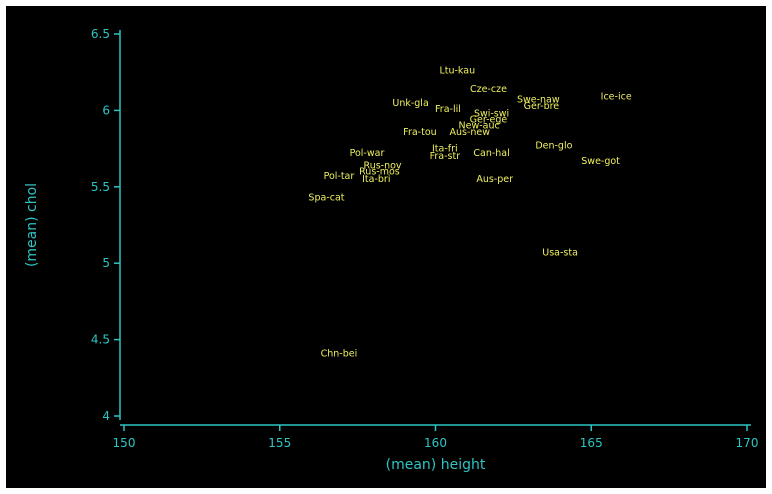 The width and height of the screenshot is (772, 494). What do you see at coordinates (100, 34) in the screenshot?
I see `y-tick-label: 6.5` at bounding box center [100, 34].